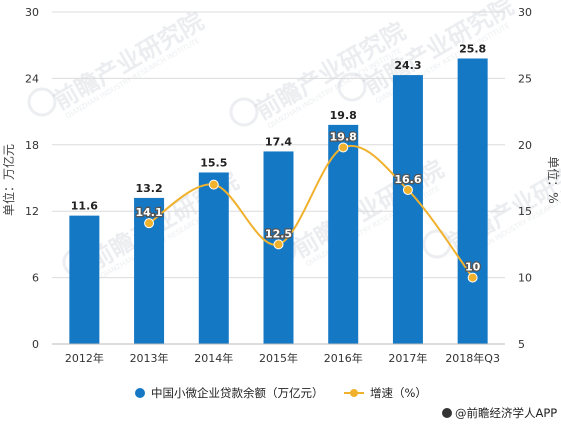 This screenshot has height=429, width=561. I want to click on bar-value-label: 13.2, so click(149, 188).